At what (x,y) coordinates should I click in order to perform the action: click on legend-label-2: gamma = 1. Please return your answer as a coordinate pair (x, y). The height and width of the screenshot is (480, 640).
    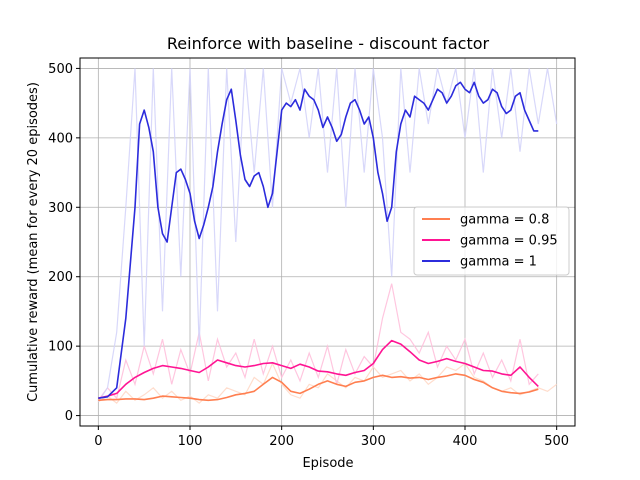
    Looking at the image, I should click on (498, 262).